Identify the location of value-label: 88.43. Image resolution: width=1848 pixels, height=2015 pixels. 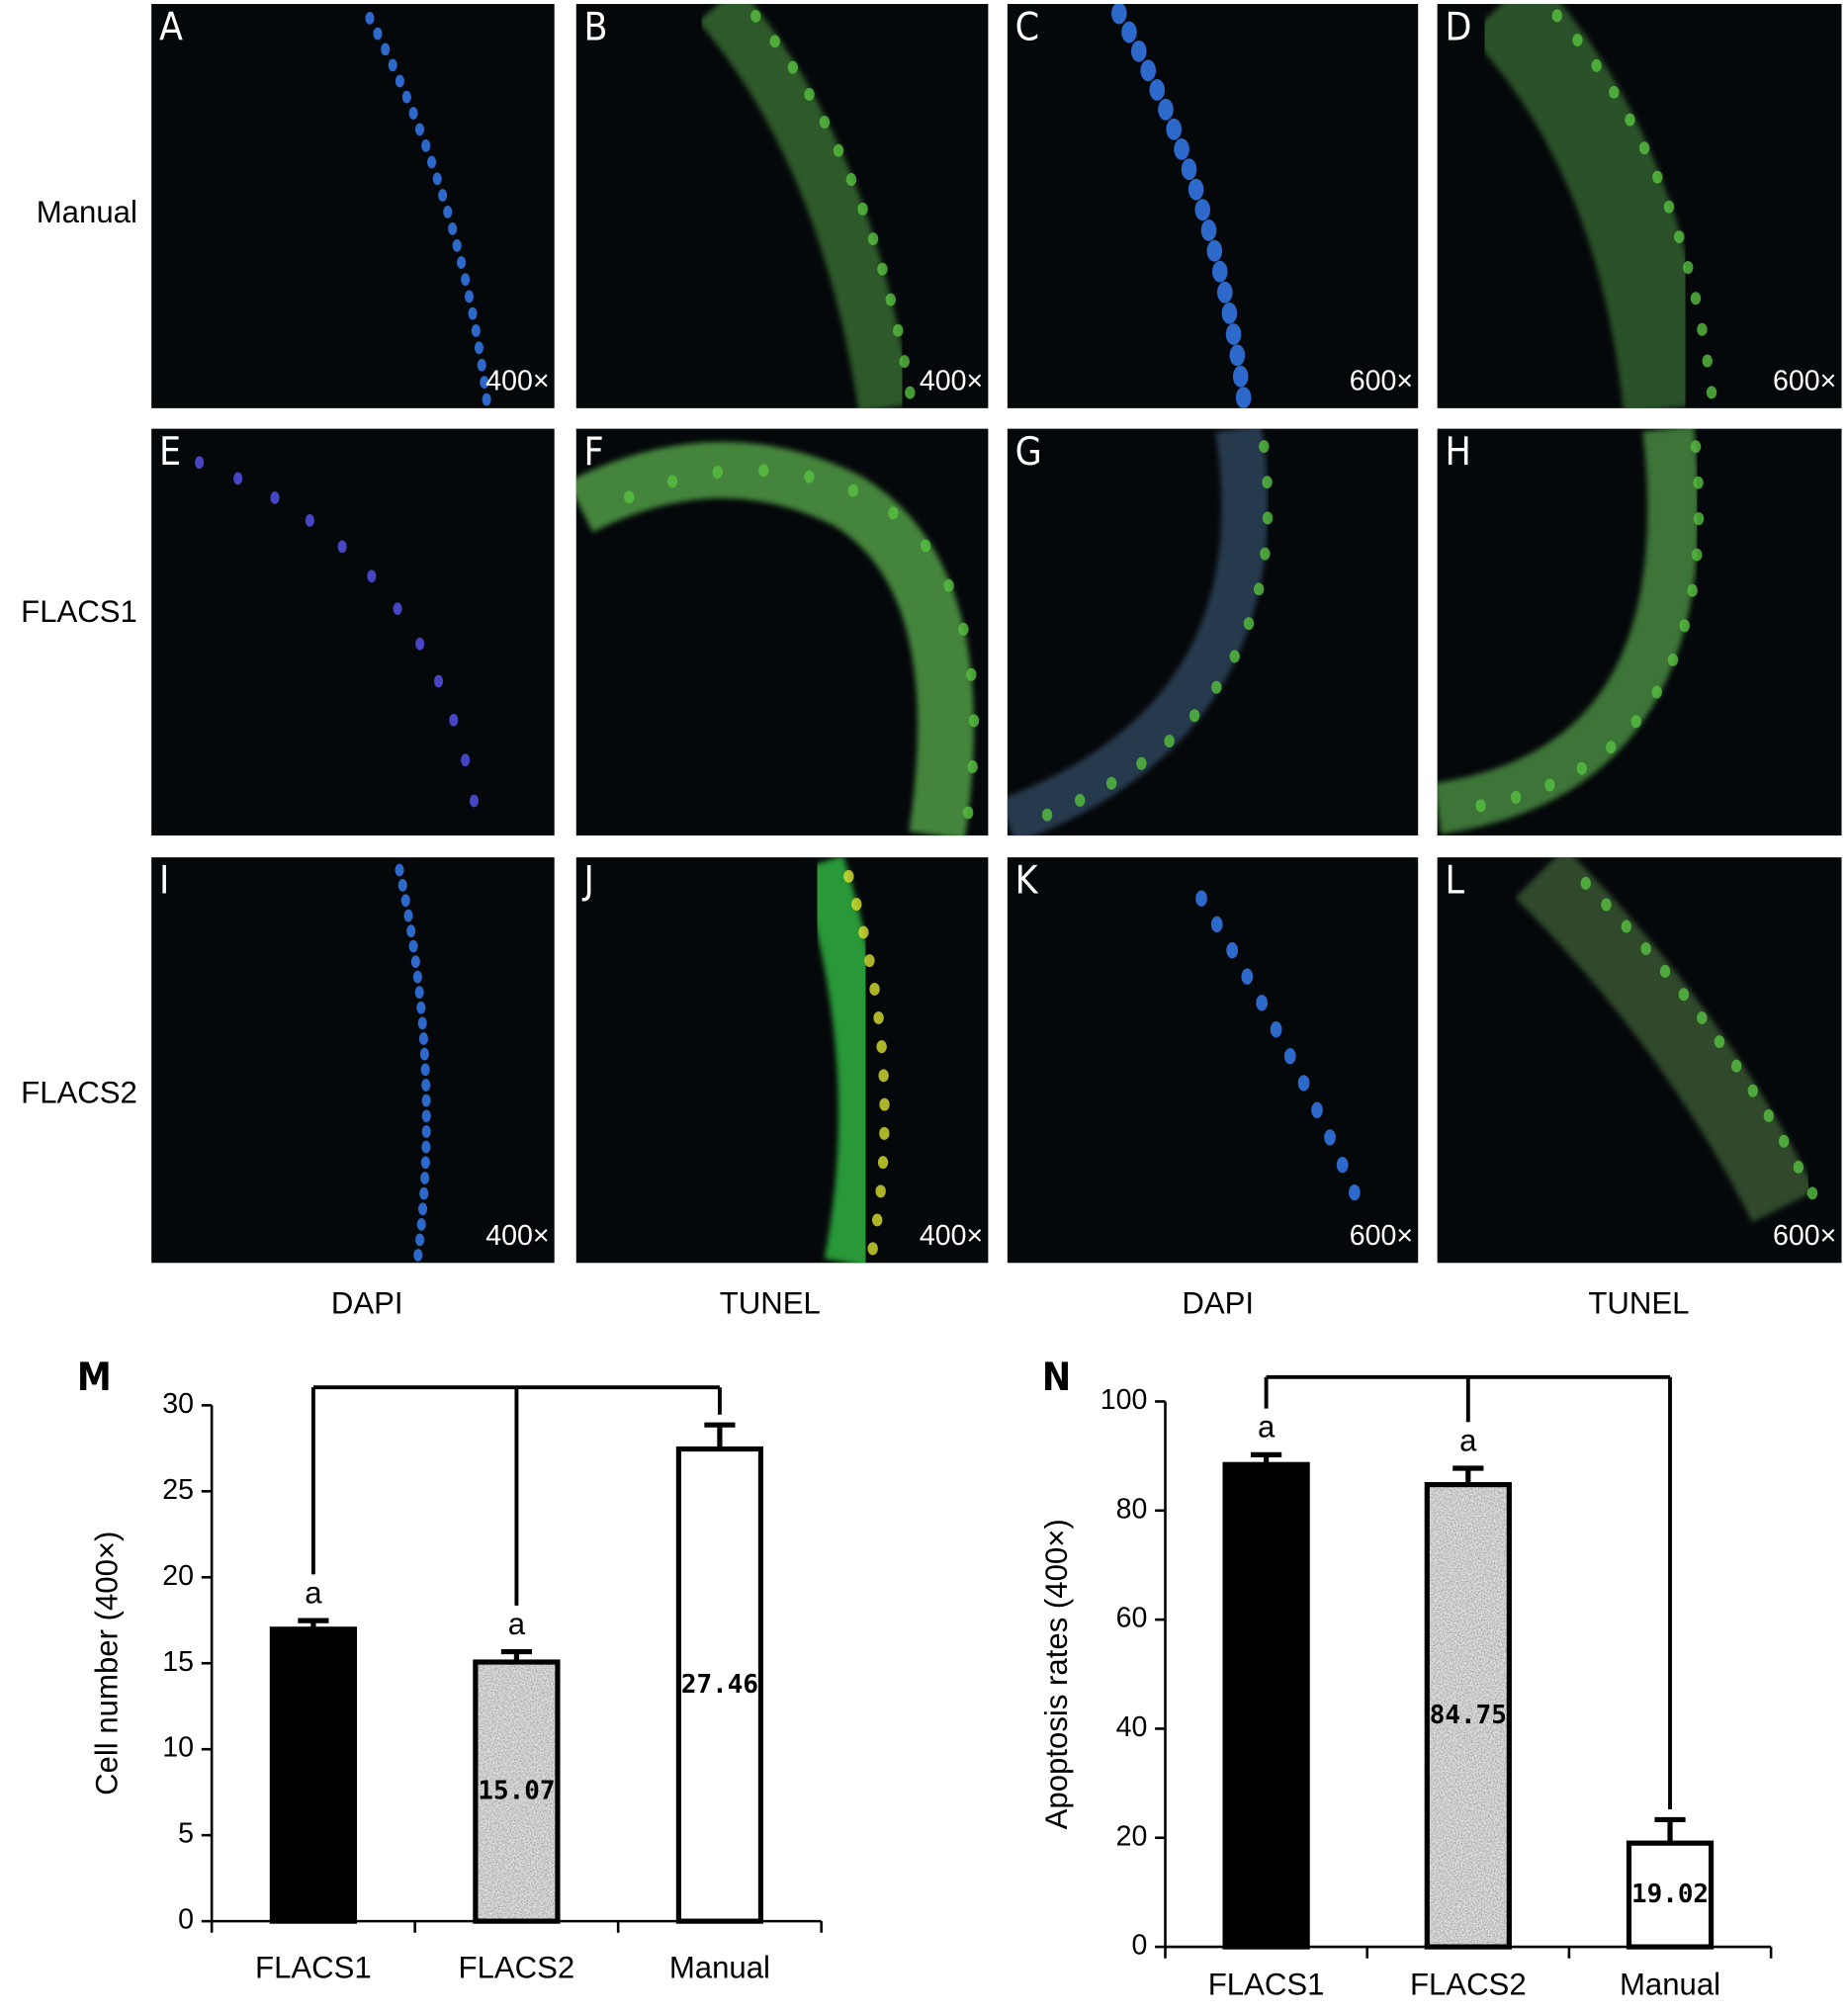
(1266, 1705).